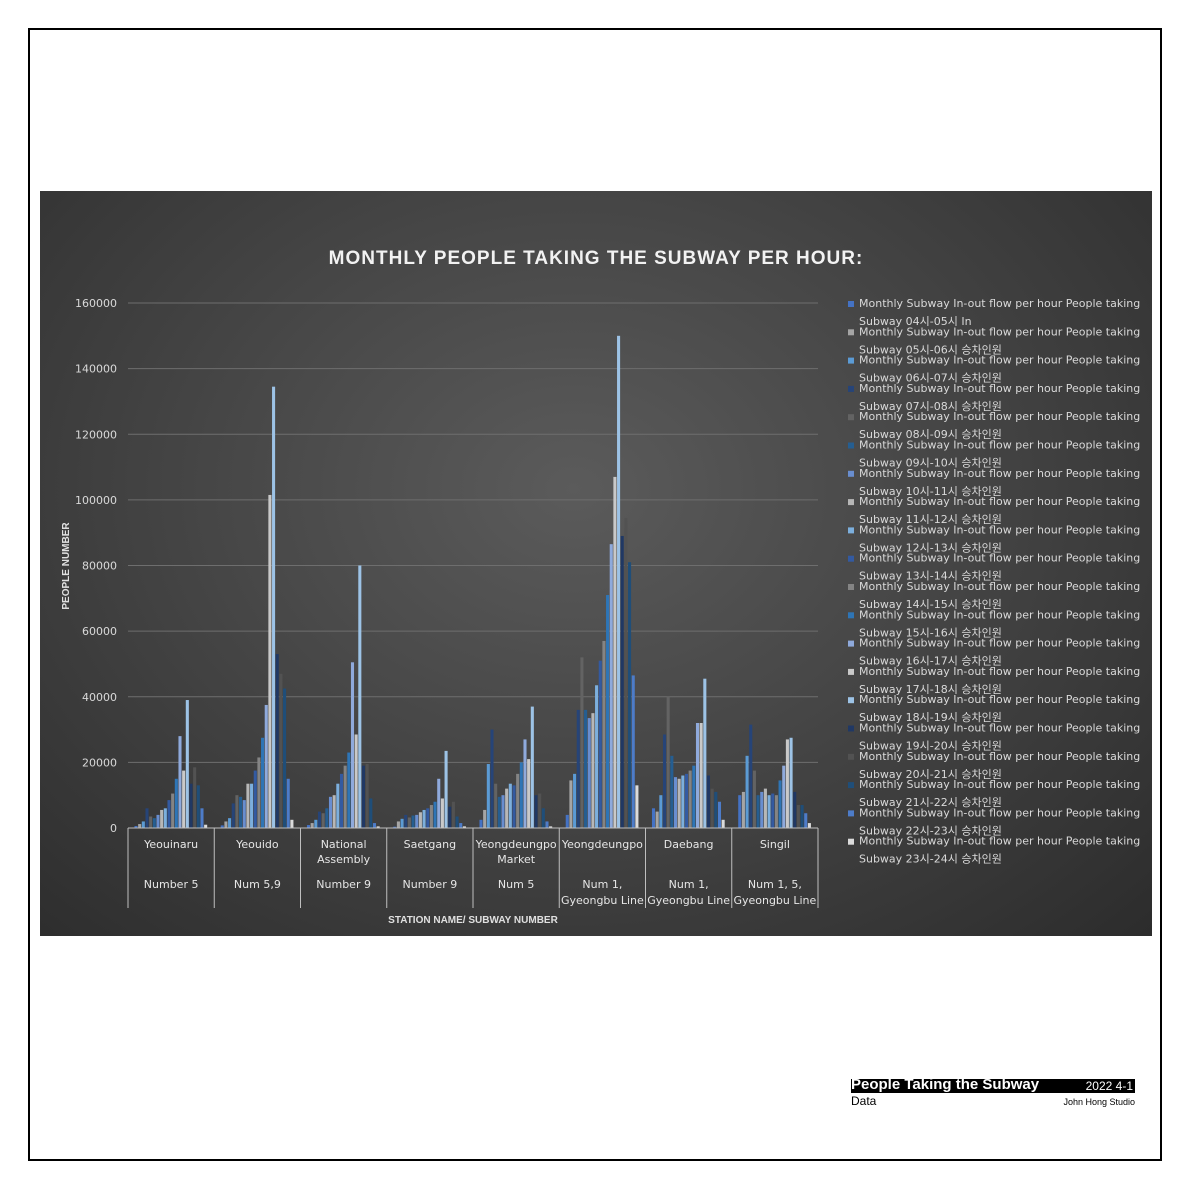 The image size is (1192, 1191). Describe the element at coordinates (96, 369) in the screenshot. I see `y-tick-label: 140000` at that location.